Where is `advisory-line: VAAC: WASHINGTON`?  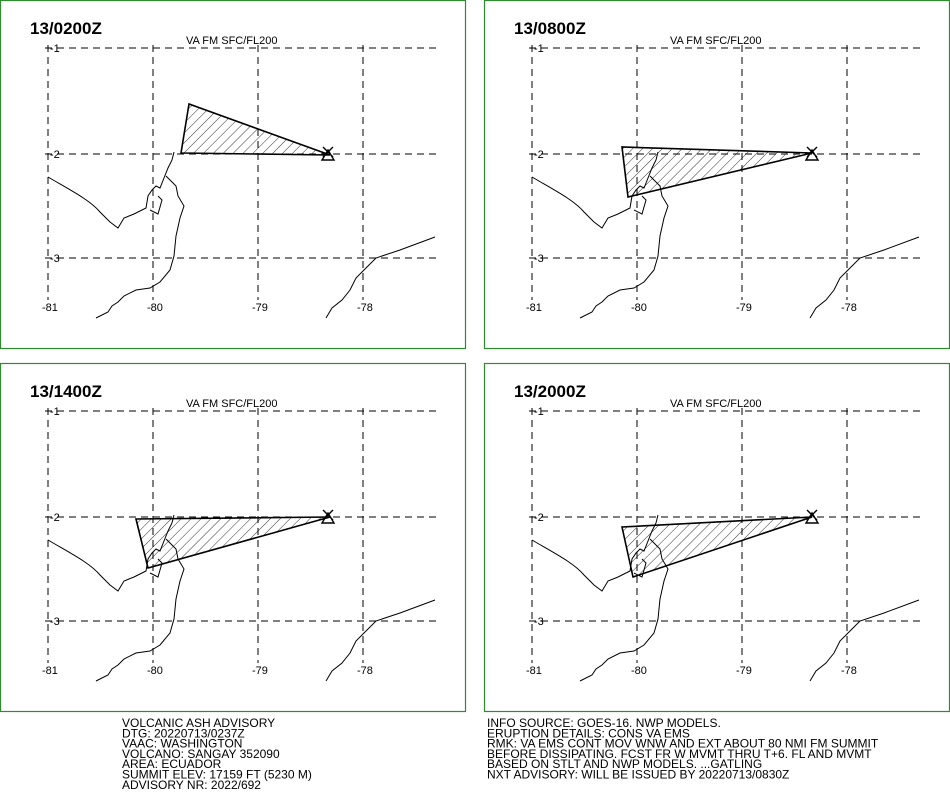
advisory-line: VAAC: WASHINGTON is located at coordinates (182, 744).